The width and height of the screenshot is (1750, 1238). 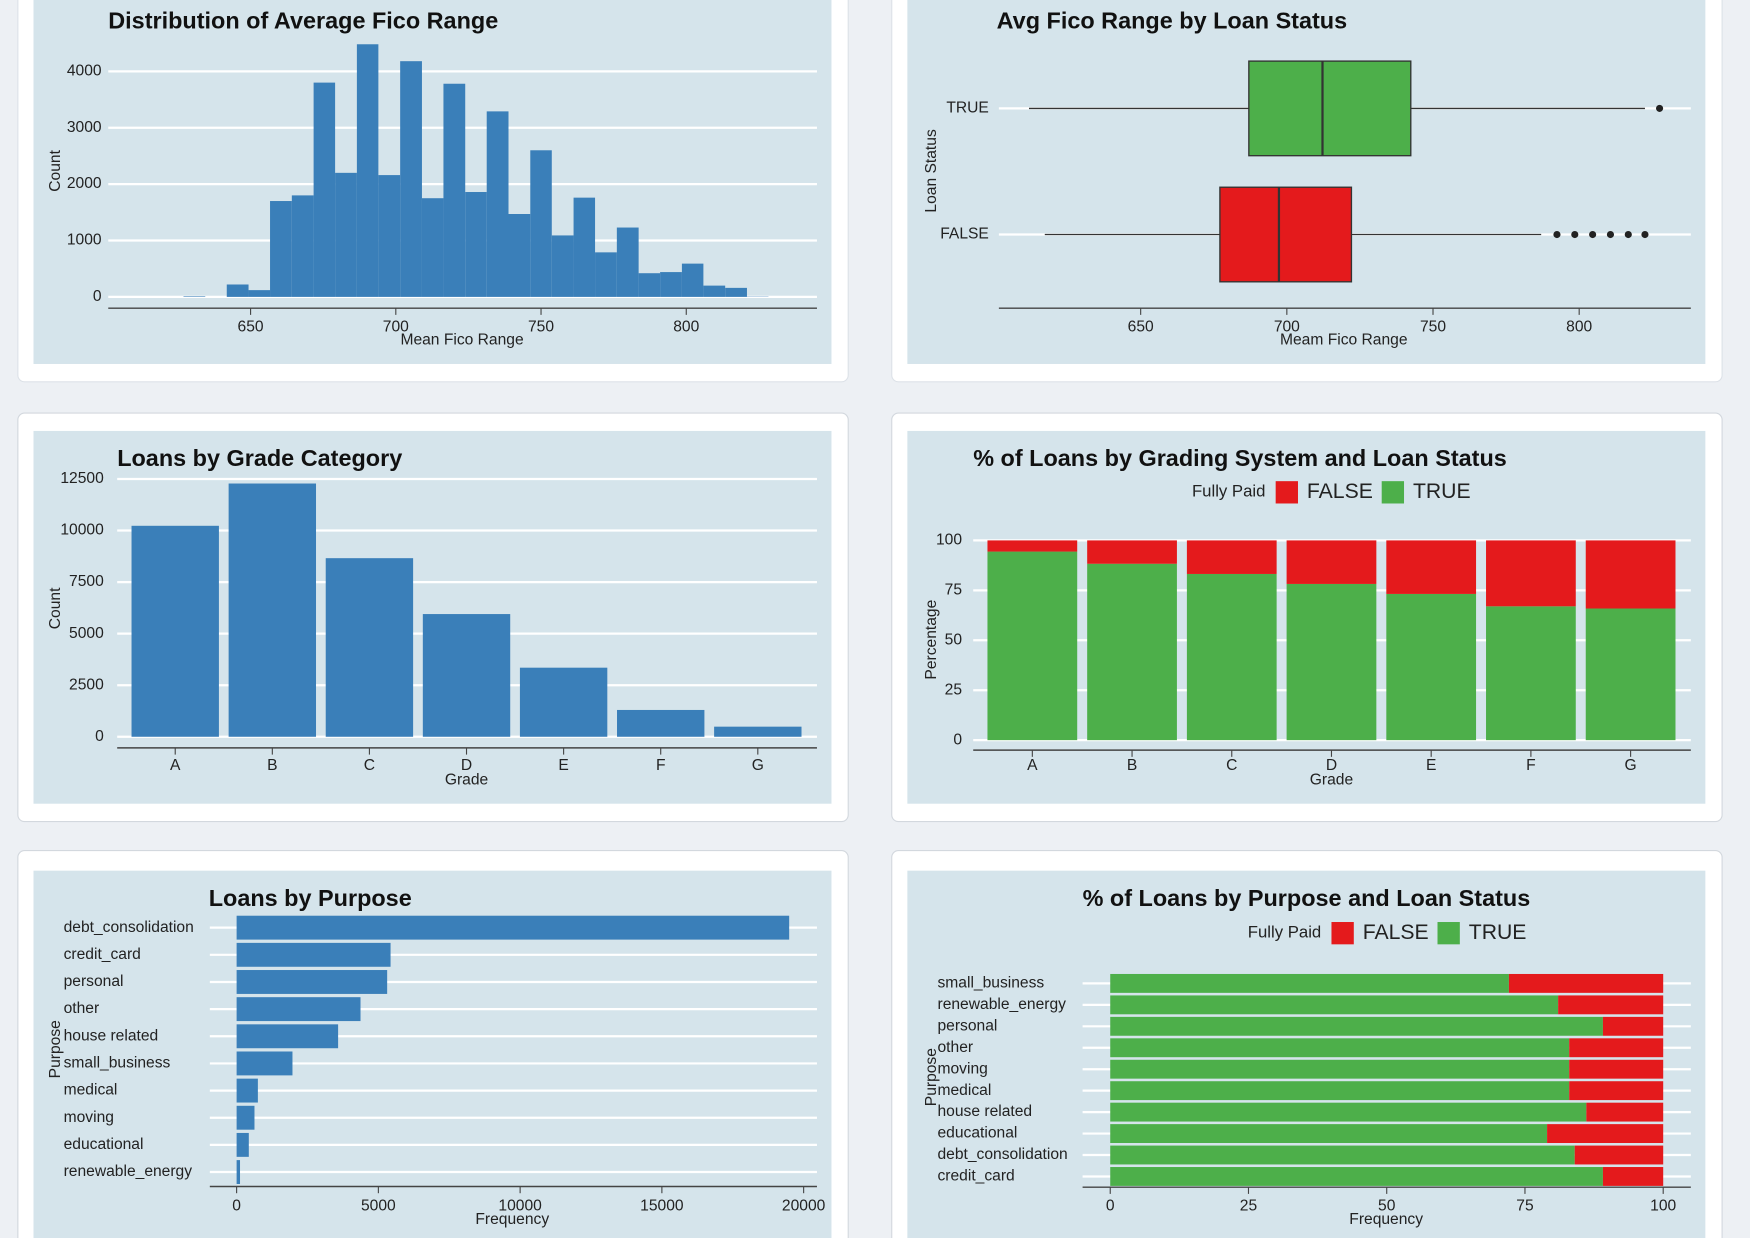 What do you see at coordinates (978, 1133) in the screenshot?
I see `y-tick-label: educational` at bounding box center [978, 1133].